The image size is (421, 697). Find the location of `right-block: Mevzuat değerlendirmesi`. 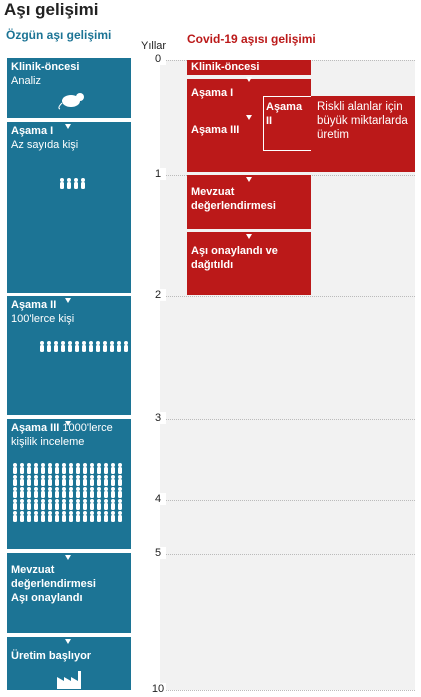

right-block: Mevzuat değerlendirmesi is located at coordinates (249, 202).